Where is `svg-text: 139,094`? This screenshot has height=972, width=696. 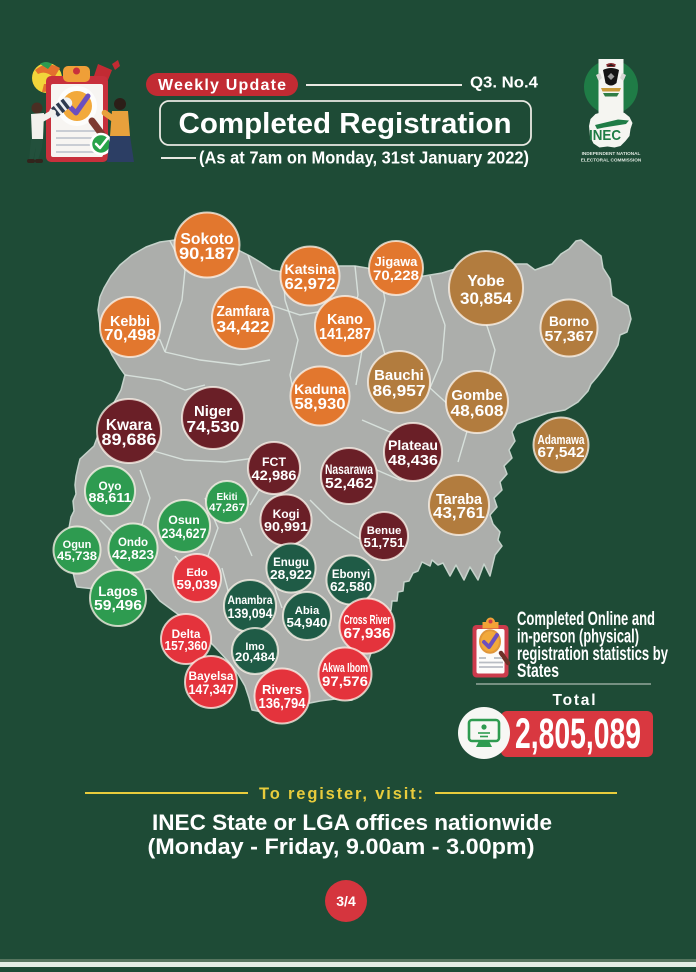
svg-text: 139,094 is located at coordinates (250, 613).